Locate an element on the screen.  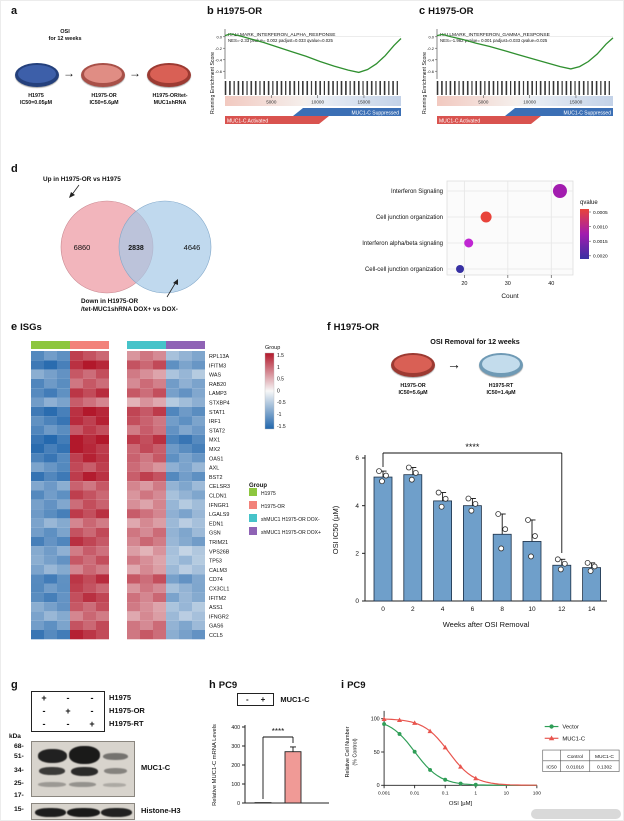
group-bar-h1975-or is located at coordinates (89, 345).